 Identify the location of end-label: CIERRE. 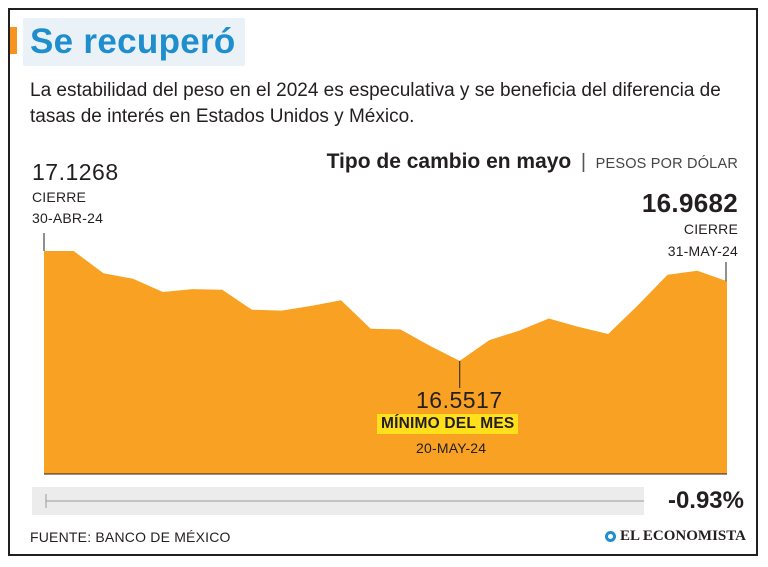
(710, 229).